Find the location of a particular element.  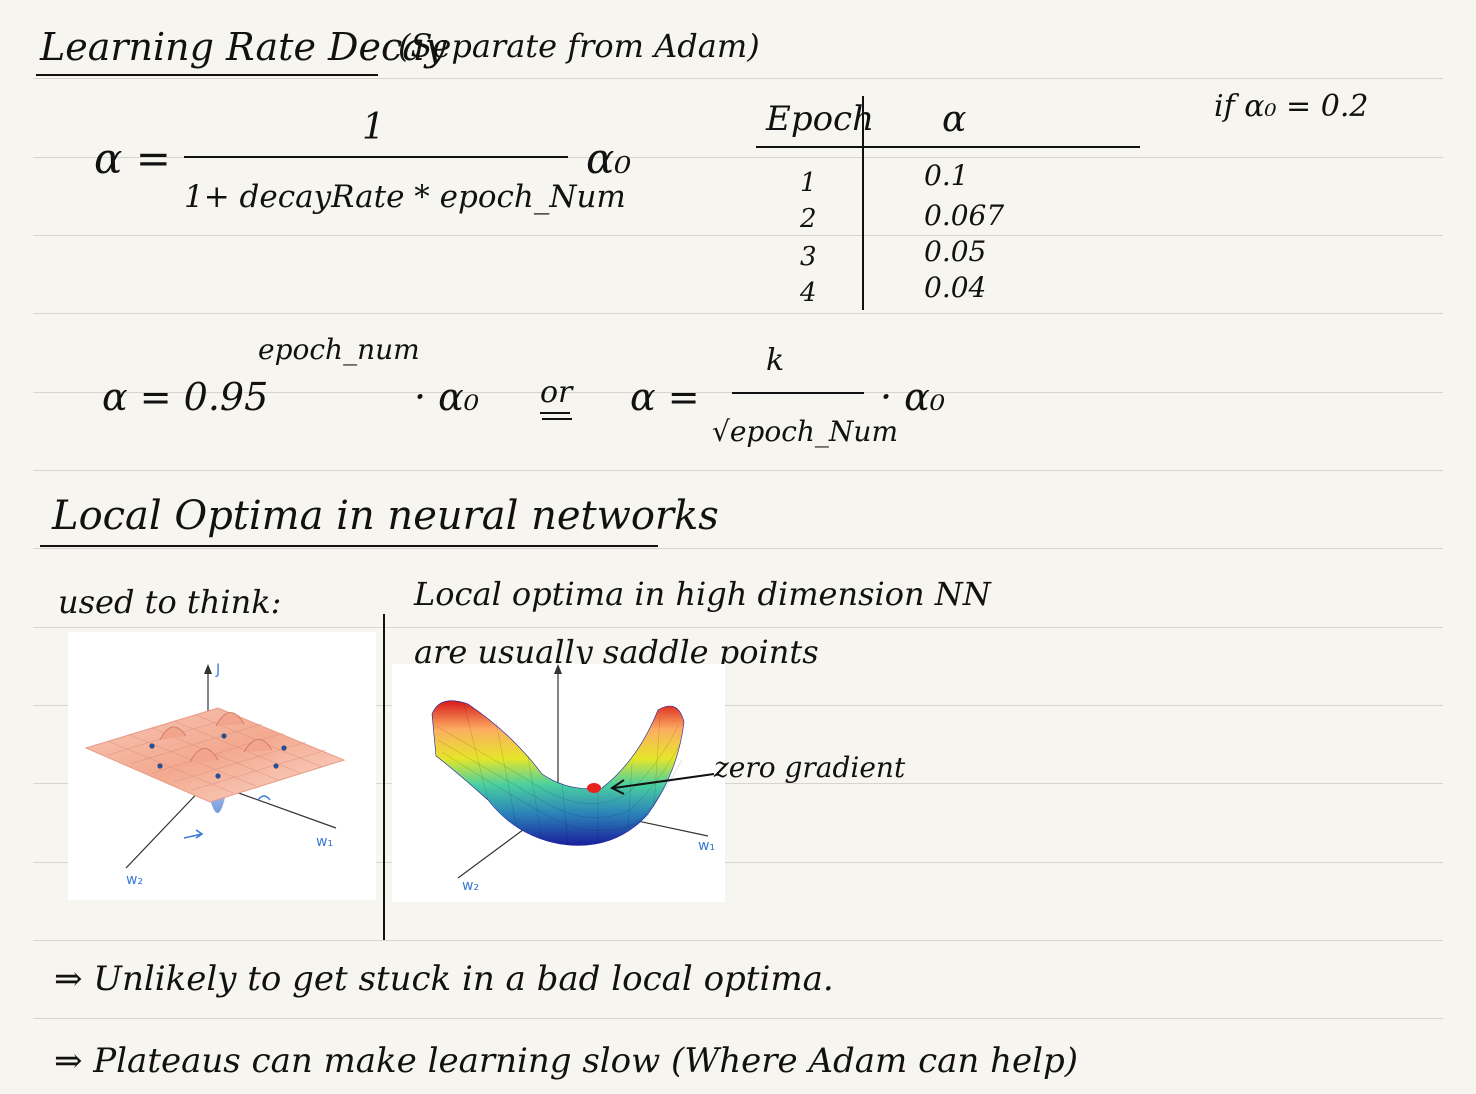

zero-gradient-arrow is located at coordinates (662, 784).